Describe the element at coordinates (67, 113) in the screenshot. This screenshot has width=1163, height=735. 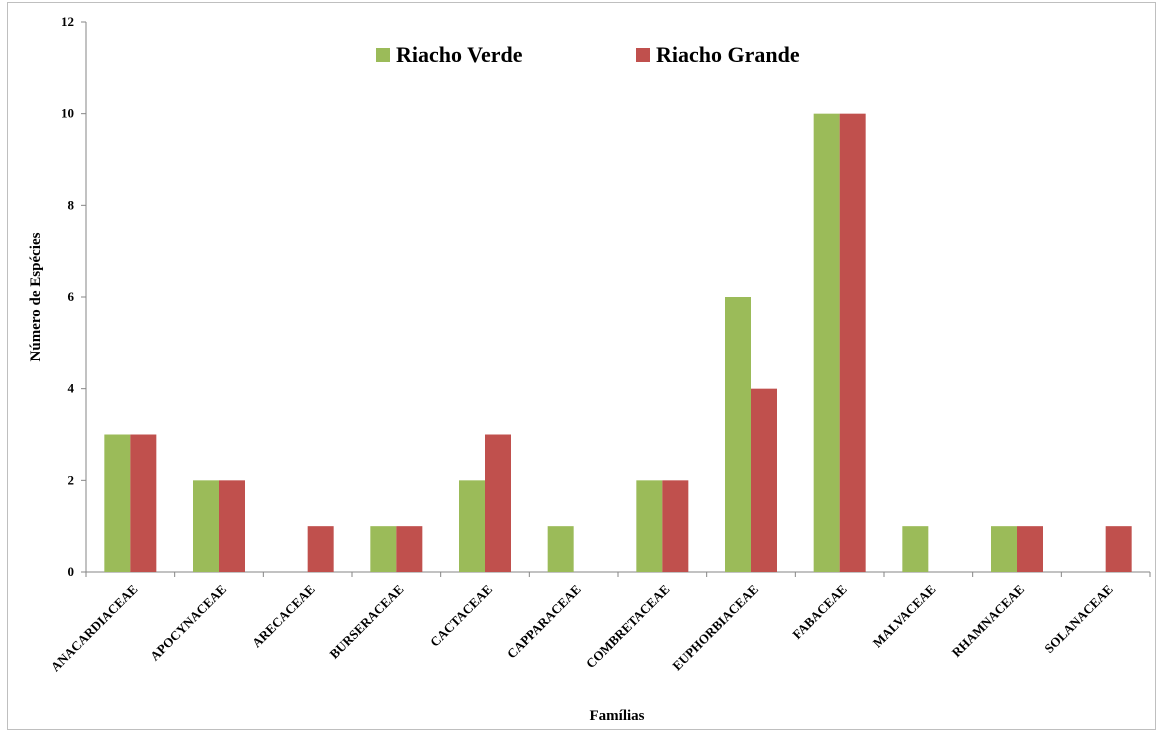
I see `y-tick-label: 10` at that location.